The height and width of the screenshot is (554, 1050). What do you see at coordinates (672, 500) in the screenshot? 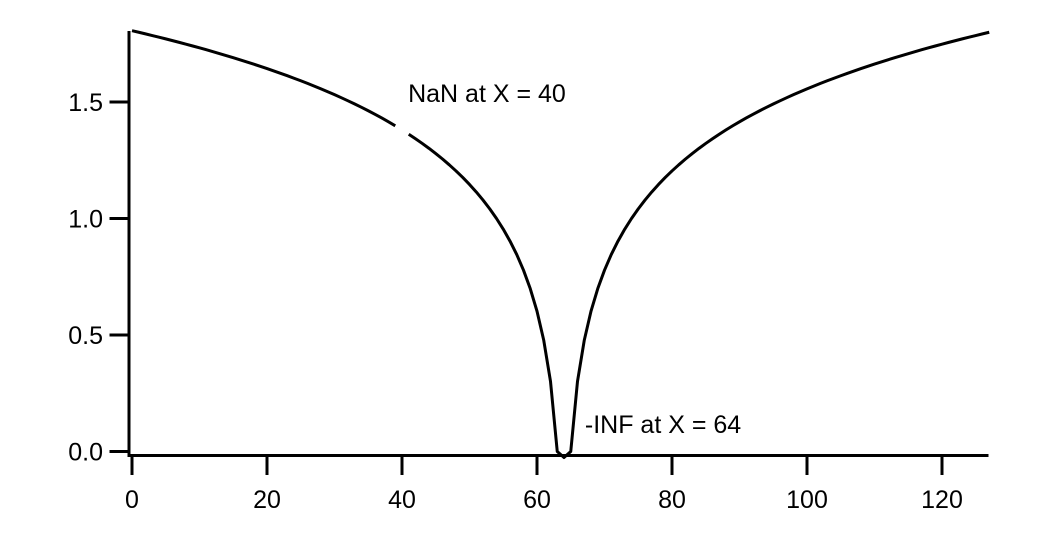
I see `x-tick-label: 80` at bounding box center [672, 500].